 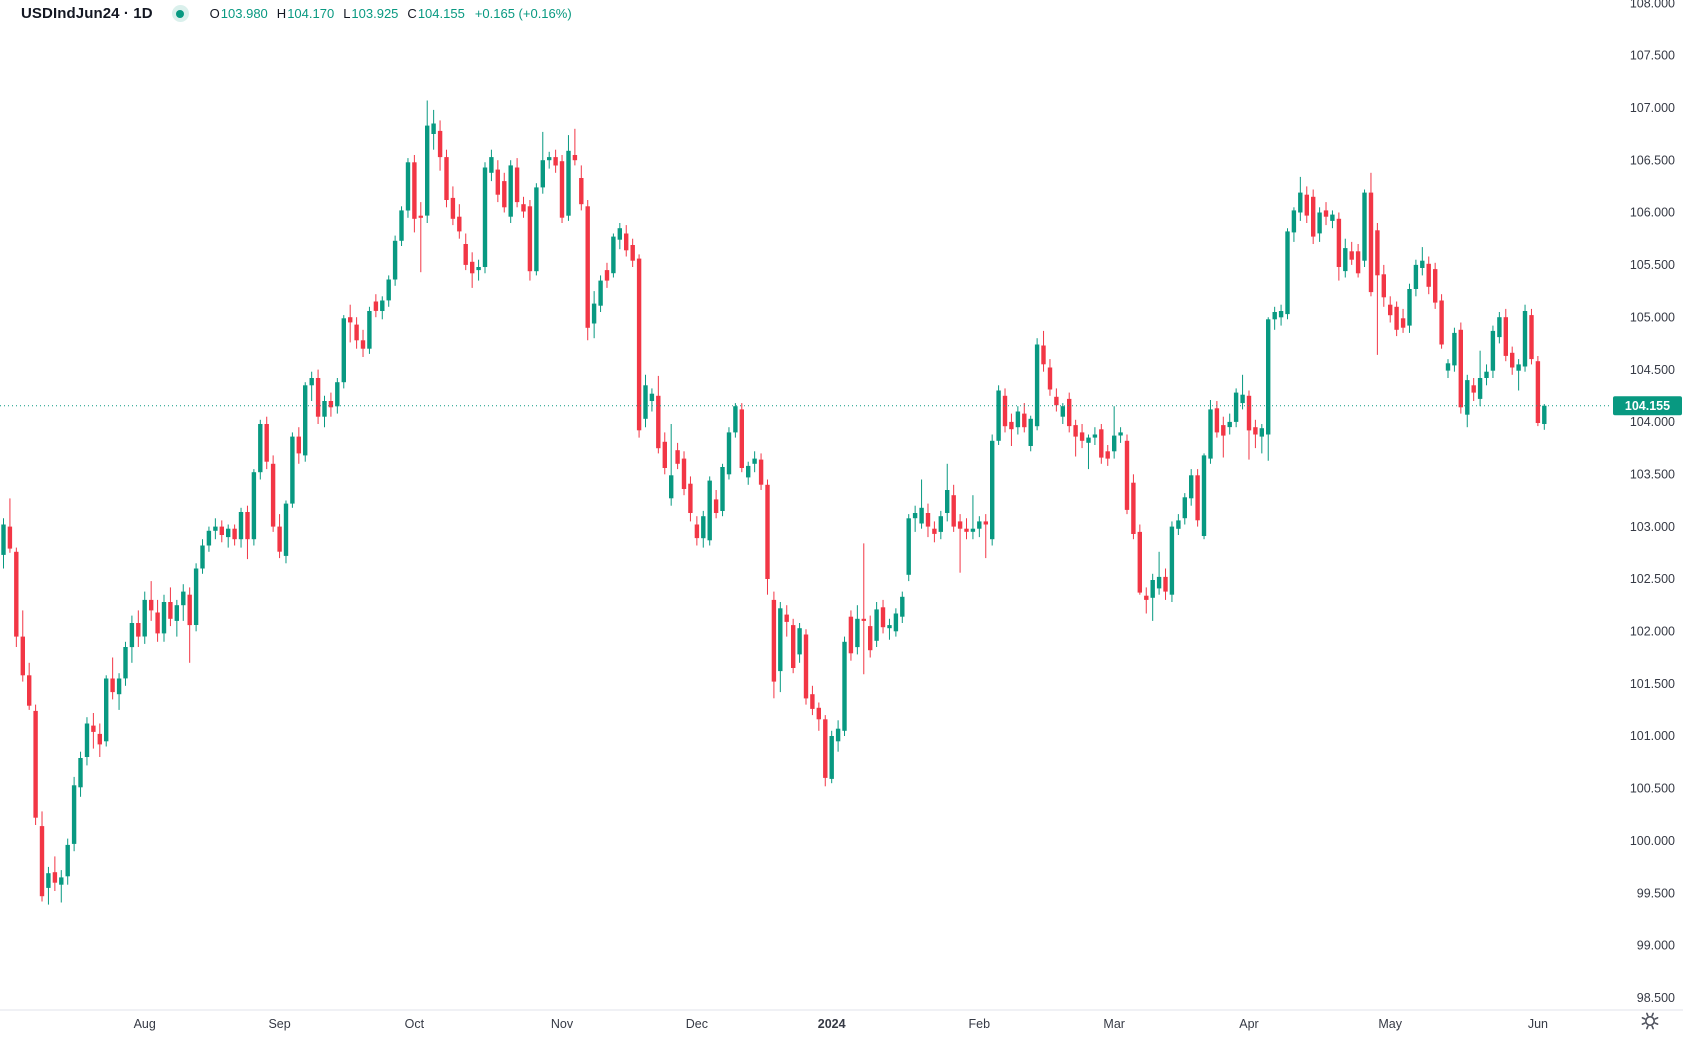 What do you see at coordinates (1652, 422) in the screenshot?
I see `price-tick-label: 104.000` at bounding box center [1652, 422].